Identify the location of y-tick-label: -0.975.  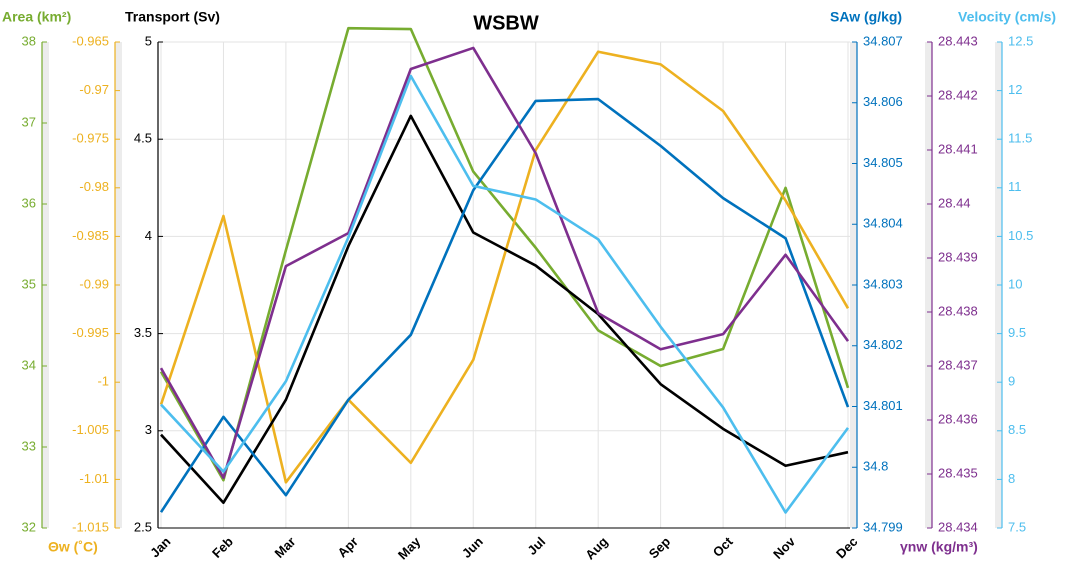
(90, 138).